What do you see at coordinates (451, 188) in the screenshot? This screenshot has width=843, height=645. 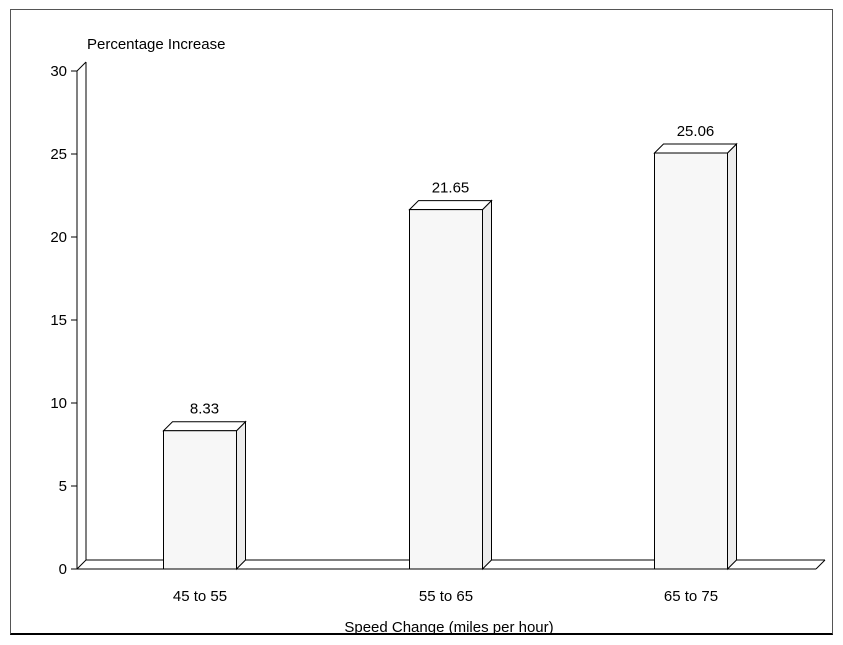 I see `data-label: 21.65` at bounding box center [451, 188].